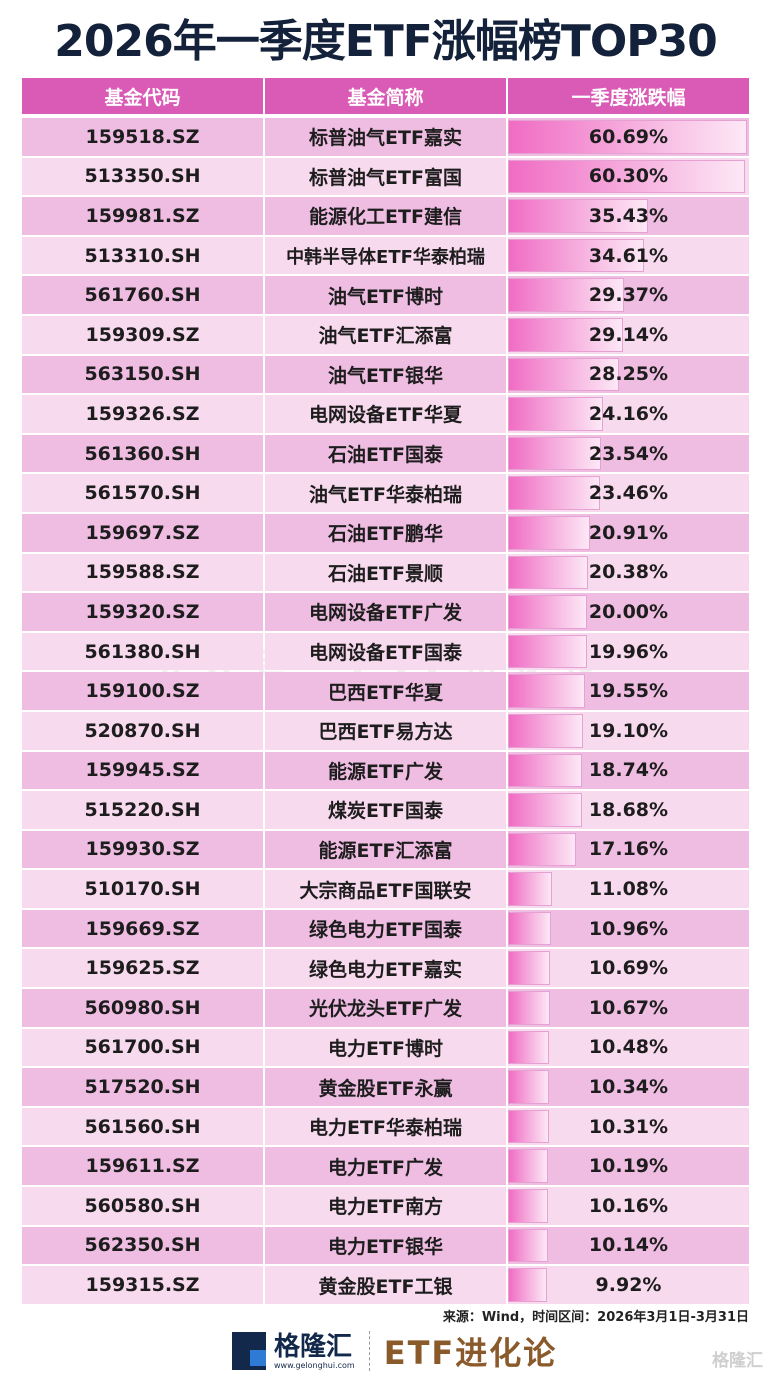 The height and width of the screenshot is (1378, 771). Describe the element at coordinates (628, 612) in the screenshot. I see `change-cell: 20.00%` at that location.